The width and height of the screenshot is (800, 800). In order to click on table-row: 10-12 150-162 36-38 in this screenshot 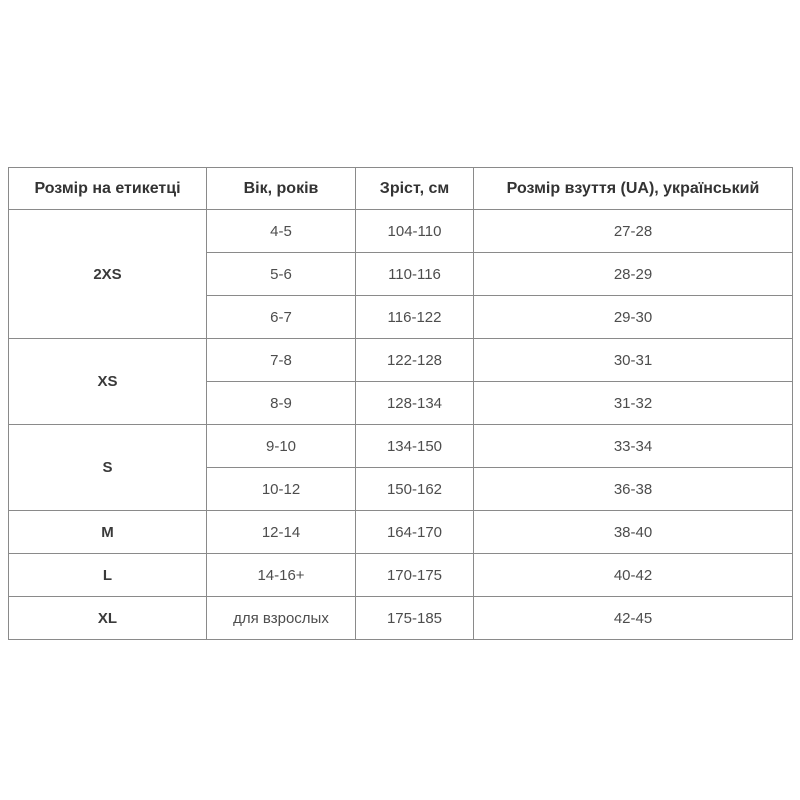, I will do `click(401, 489)`.